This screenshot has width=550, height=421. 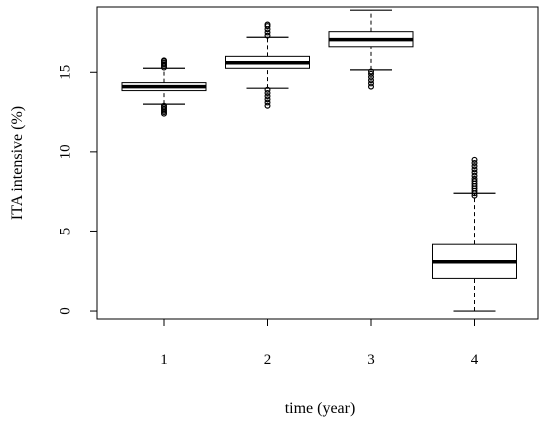 What do you see at coordinates (77, 190) in the screenshot?
I see `y-axis: 0 5 10 15` at bounding box center [77, 190].